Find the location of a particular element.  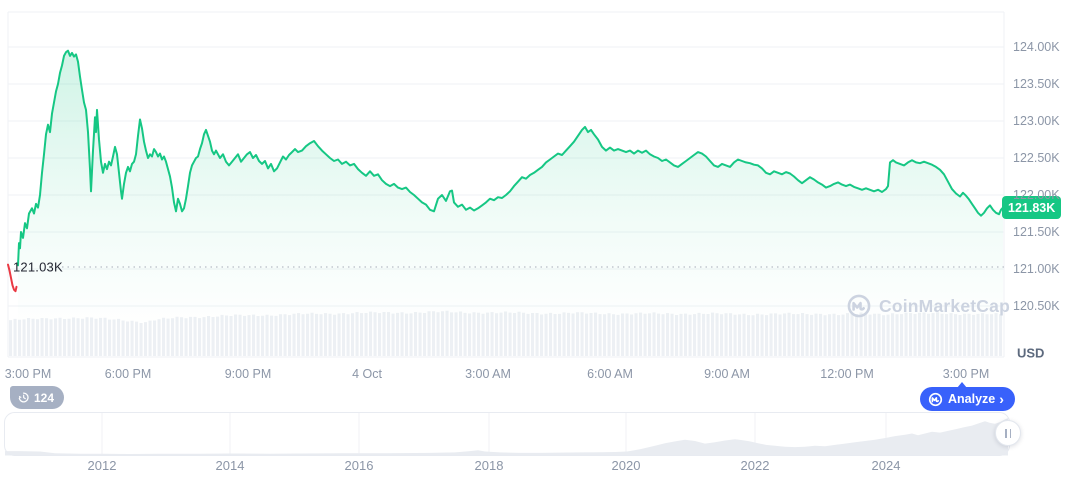

minimap-chart is located at coordinates (507, 434).